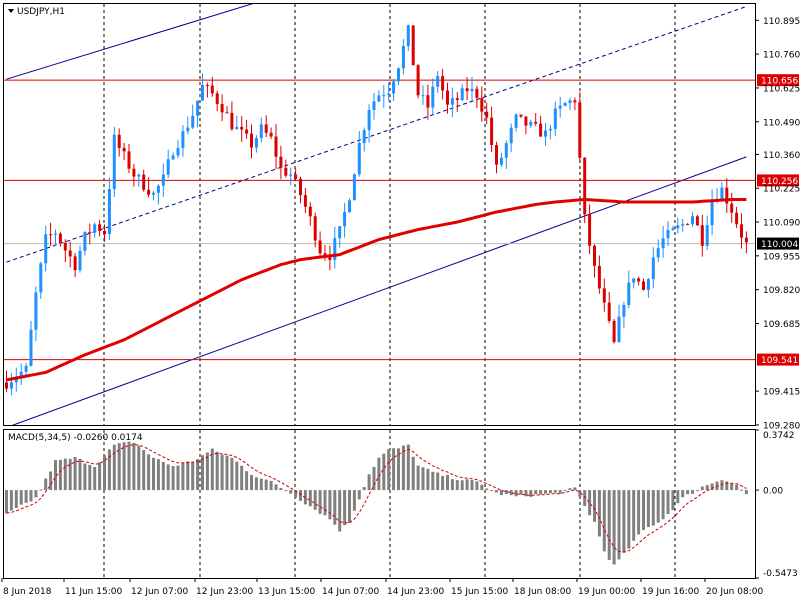 Image resolution: width=800 pixels, height=604 pixels. Describe the element at coordinates (159, 592) in the screenshot. I see `time-axis-label: 12 Jun 07:00` at that location.